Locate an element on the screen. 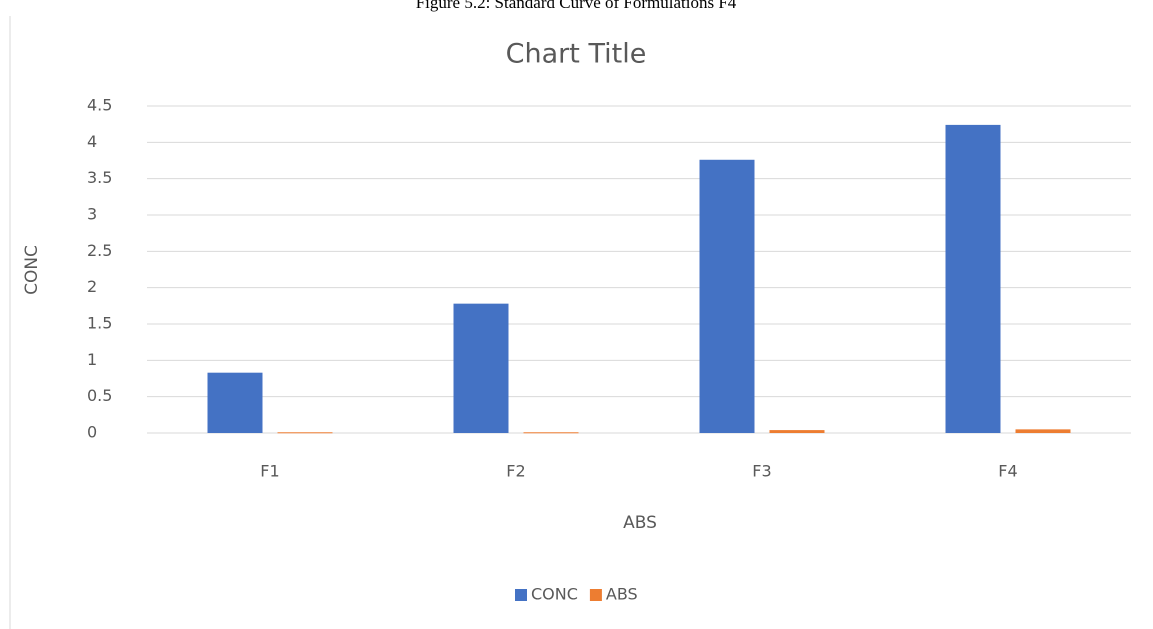  y-tick-label: 1.5 is located at coordinates (99, 323).